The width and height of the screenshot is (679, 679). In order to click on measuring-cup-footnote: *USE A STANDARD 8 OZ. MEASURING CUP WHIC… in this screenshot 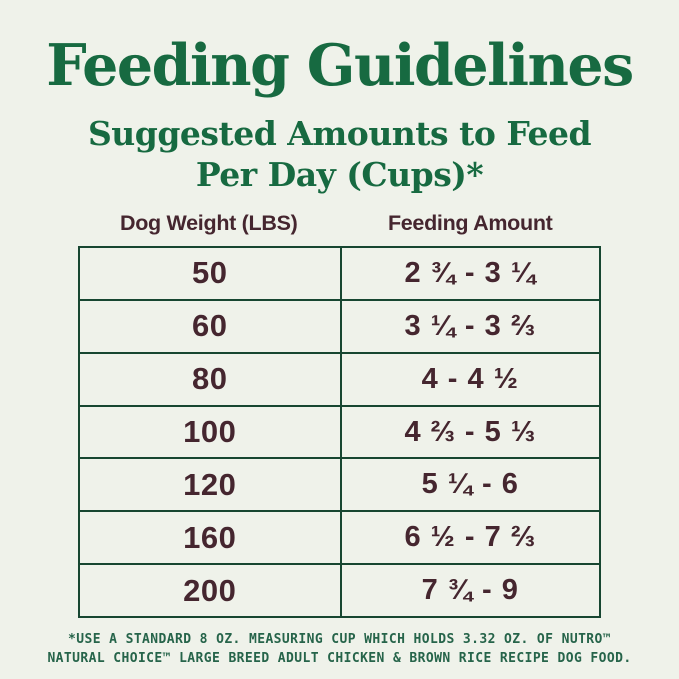, I will do `click(339, 649)`.